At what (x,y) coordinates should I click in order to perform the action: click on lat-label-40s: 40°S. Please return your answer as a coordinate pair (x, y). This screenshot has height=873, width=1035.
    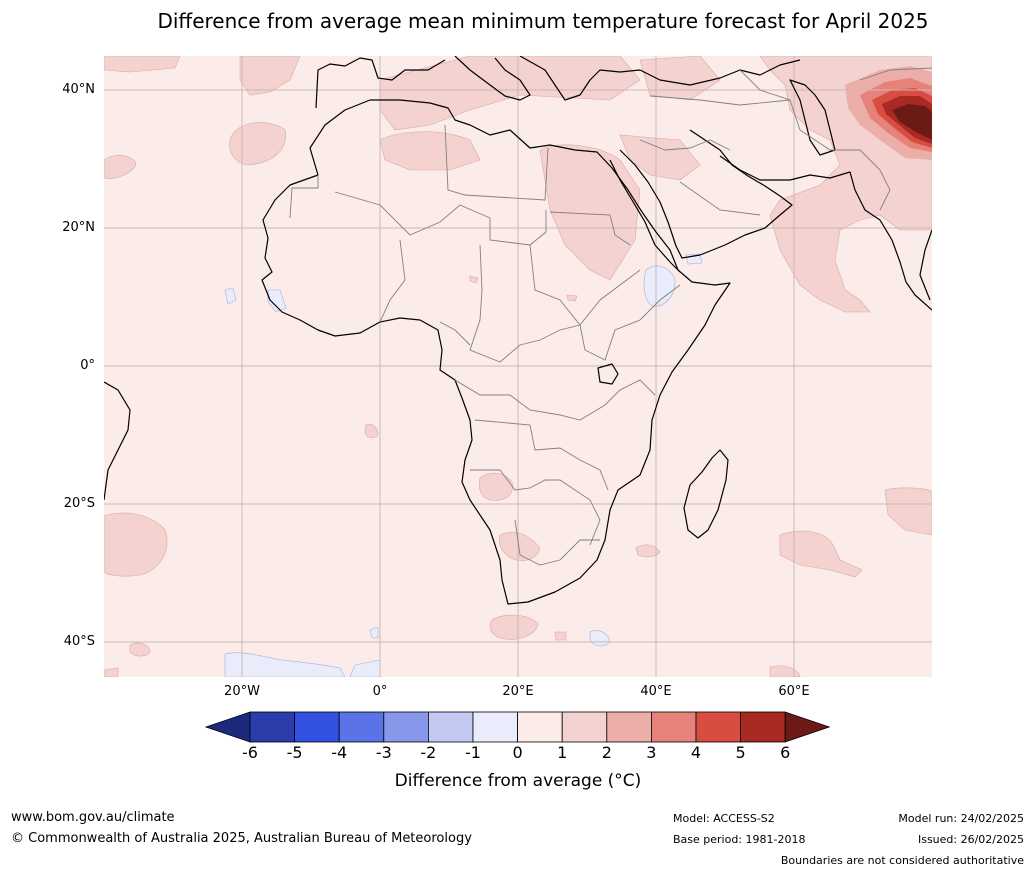
    Looking at the image, I should click on (79, 641).